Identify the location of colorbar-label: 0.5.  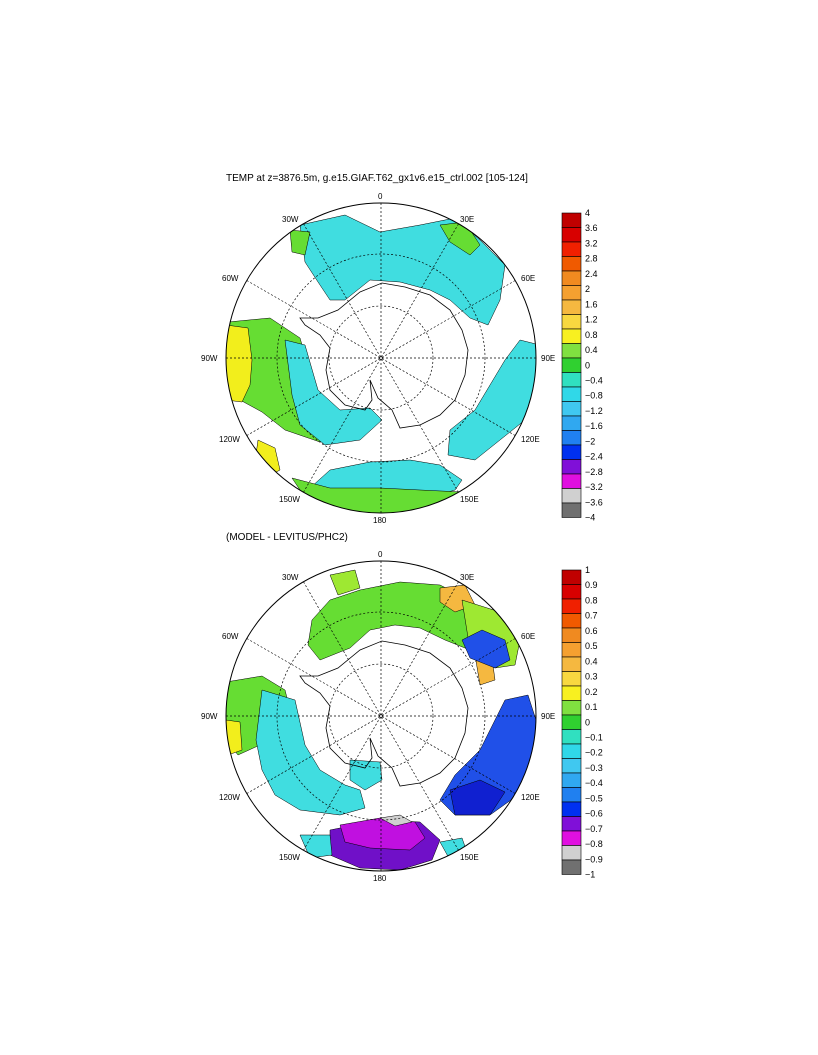
(591, 646).